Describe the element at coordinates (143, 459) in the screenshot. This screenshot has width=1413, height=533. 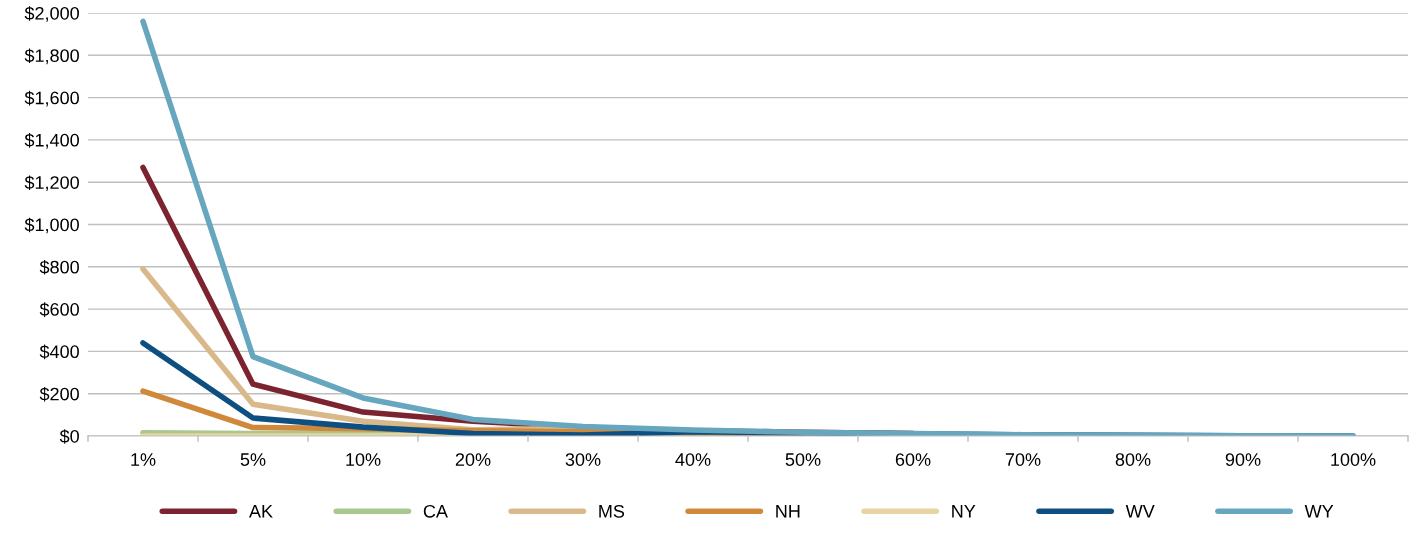
I see `x-tick-label: 1%` at that location.